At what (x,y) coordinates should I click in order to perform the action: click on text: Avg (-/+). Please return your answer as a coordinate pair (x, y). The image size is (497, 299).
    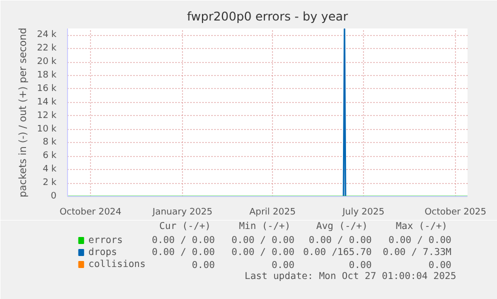
    Looking at the image, I should click on (342, 226).